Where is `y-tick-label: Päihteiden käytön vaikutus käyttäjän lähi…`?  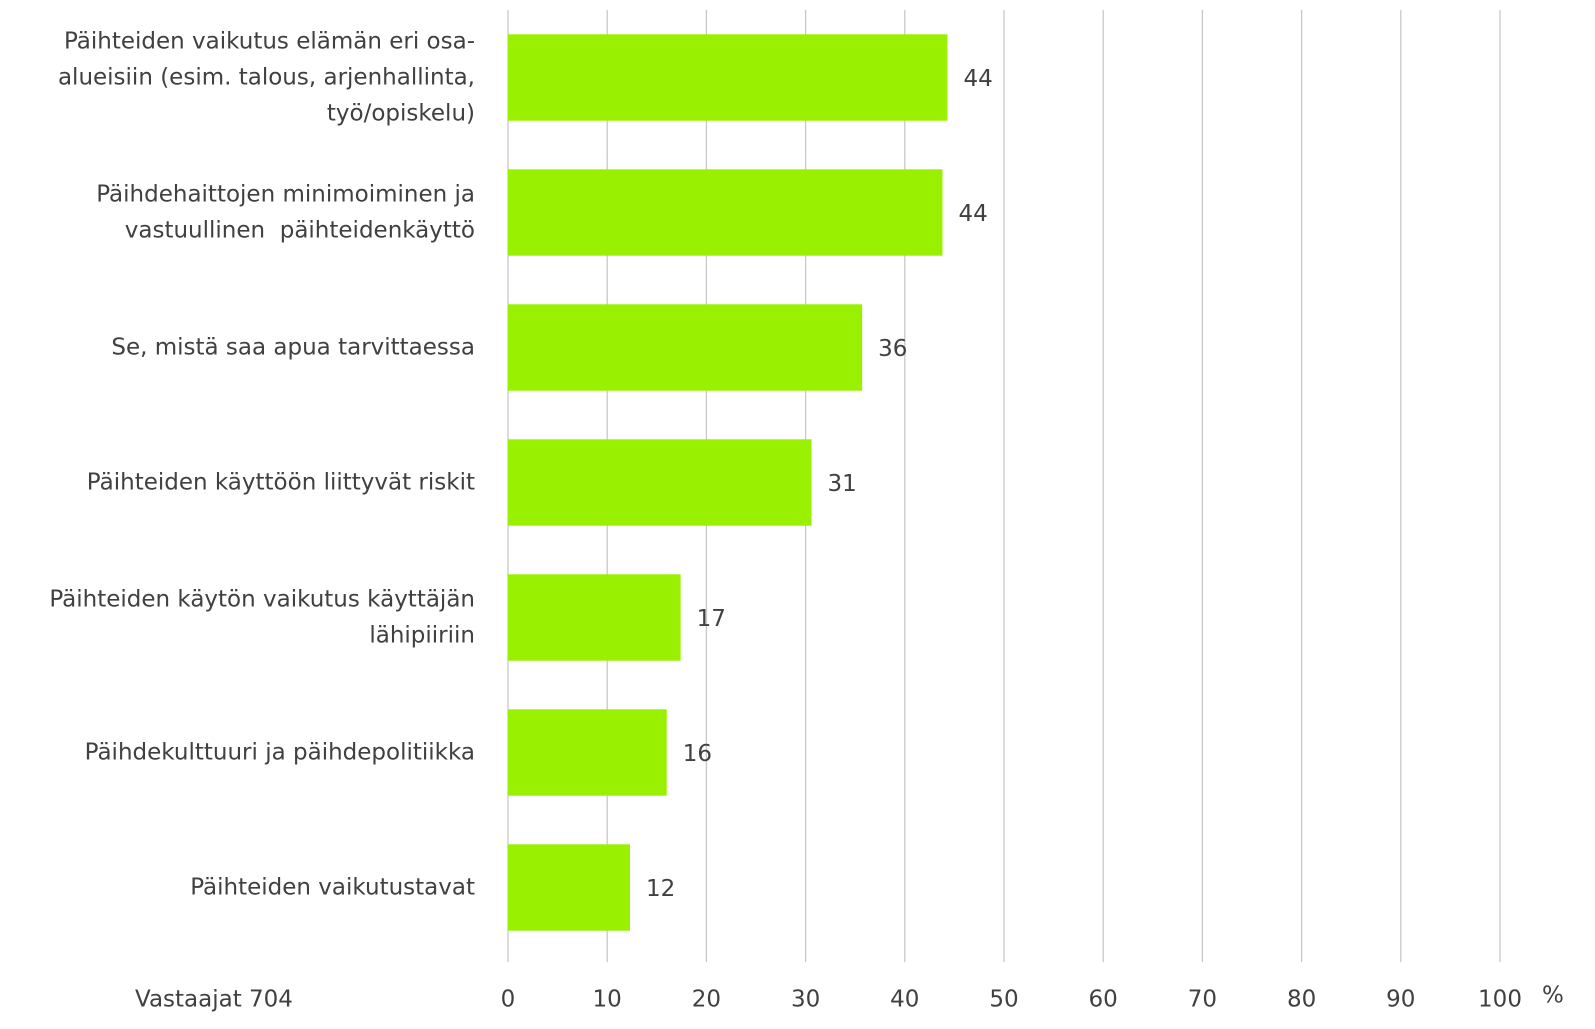 y-tick-label: Päihteiden käytön vaikutus käyttäjän lähi… is located at coordinates (262, 617).